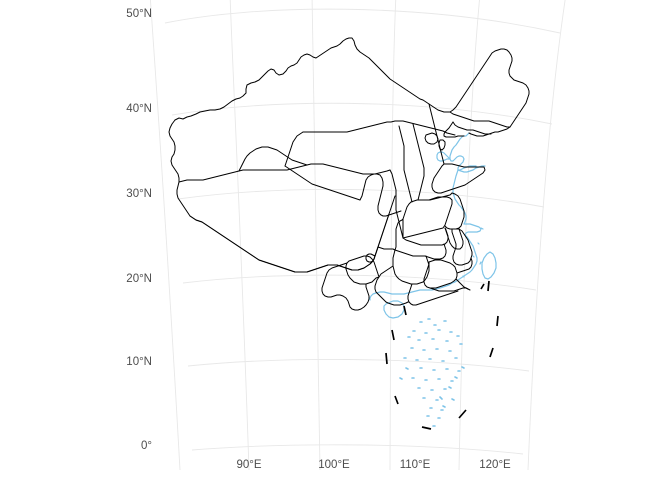  I want to click on island-hainan, so click(394, 309).